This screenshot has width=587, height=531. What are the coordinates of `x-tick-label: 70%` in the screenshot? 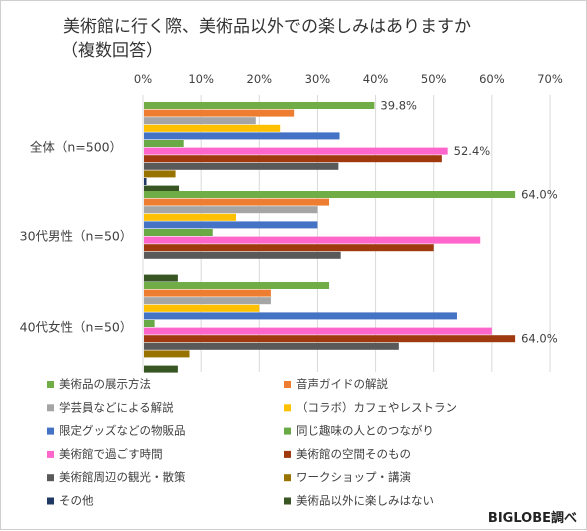 It's located at (550, 79).